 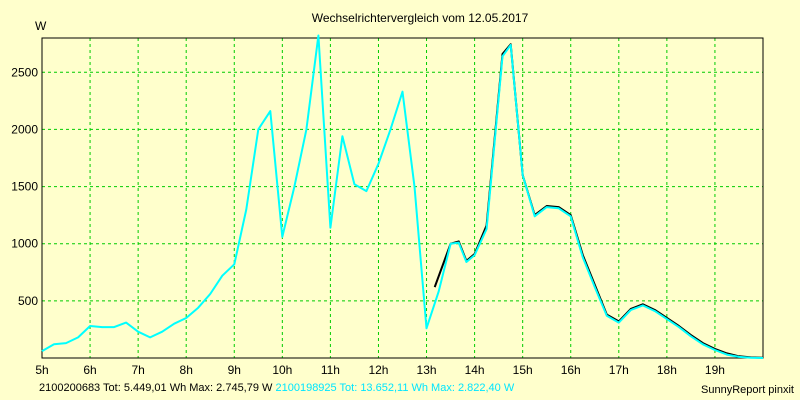 What do you see at coordinates (420, 18) in the screenshot?
I see `chart-title: Wechselrichtervergleich vom 12.05.2017` at bounding box center [420, 18].